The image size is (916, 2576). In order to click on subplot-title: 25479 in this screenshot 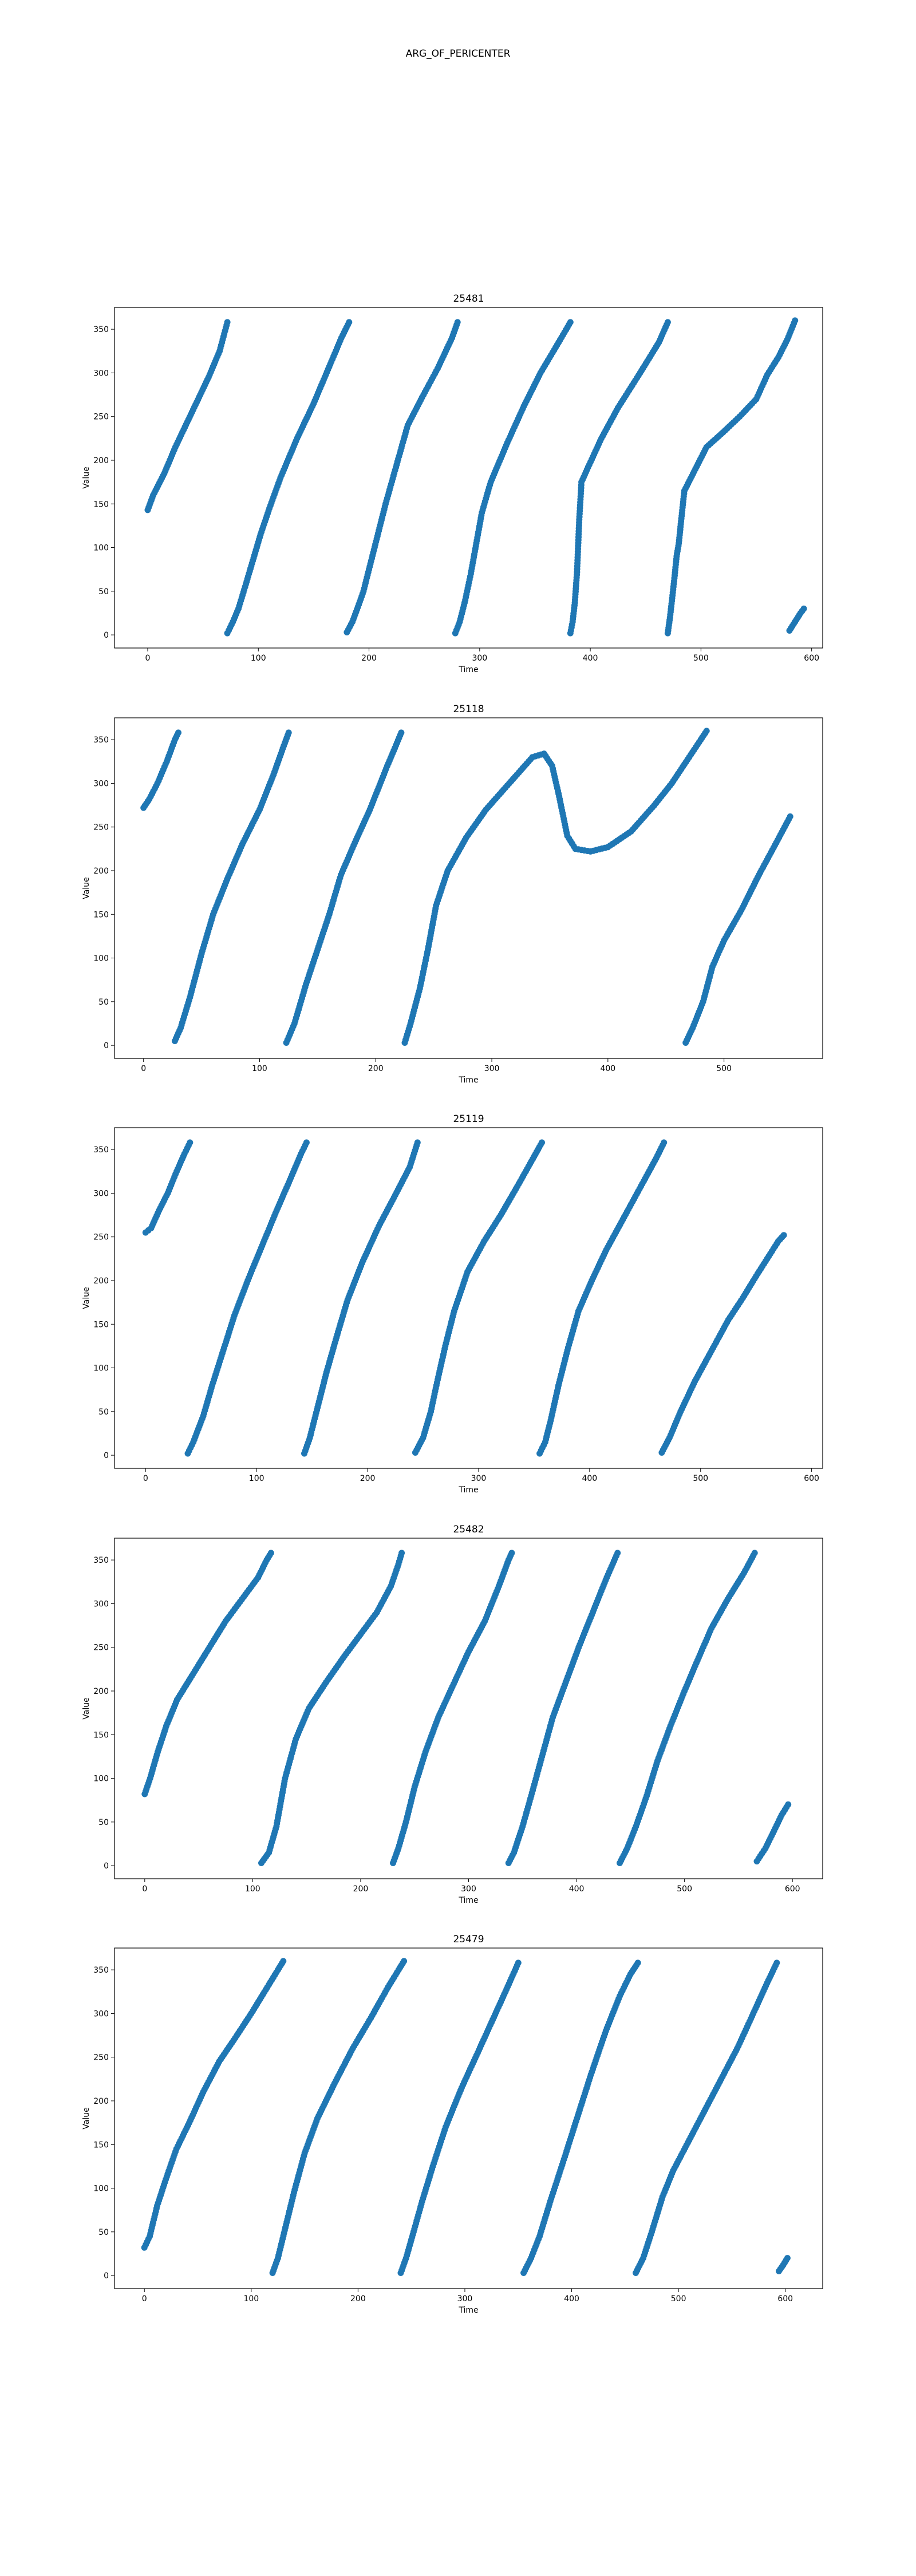, I will do `click(468, 1939)`.